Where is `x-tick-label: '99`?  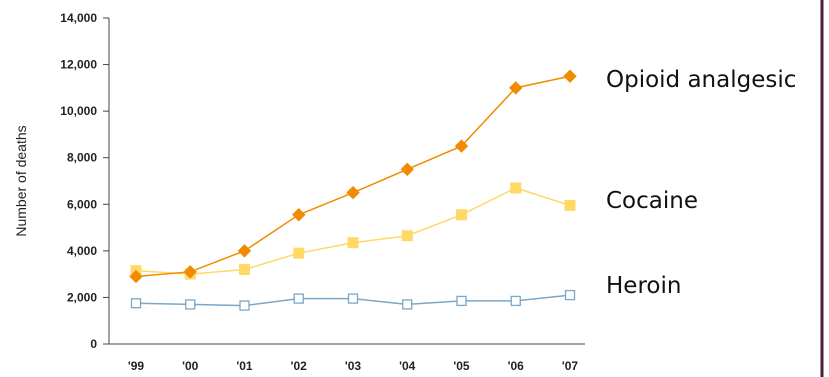 x-tick-label: '99 is located at coordinates (136, 366).